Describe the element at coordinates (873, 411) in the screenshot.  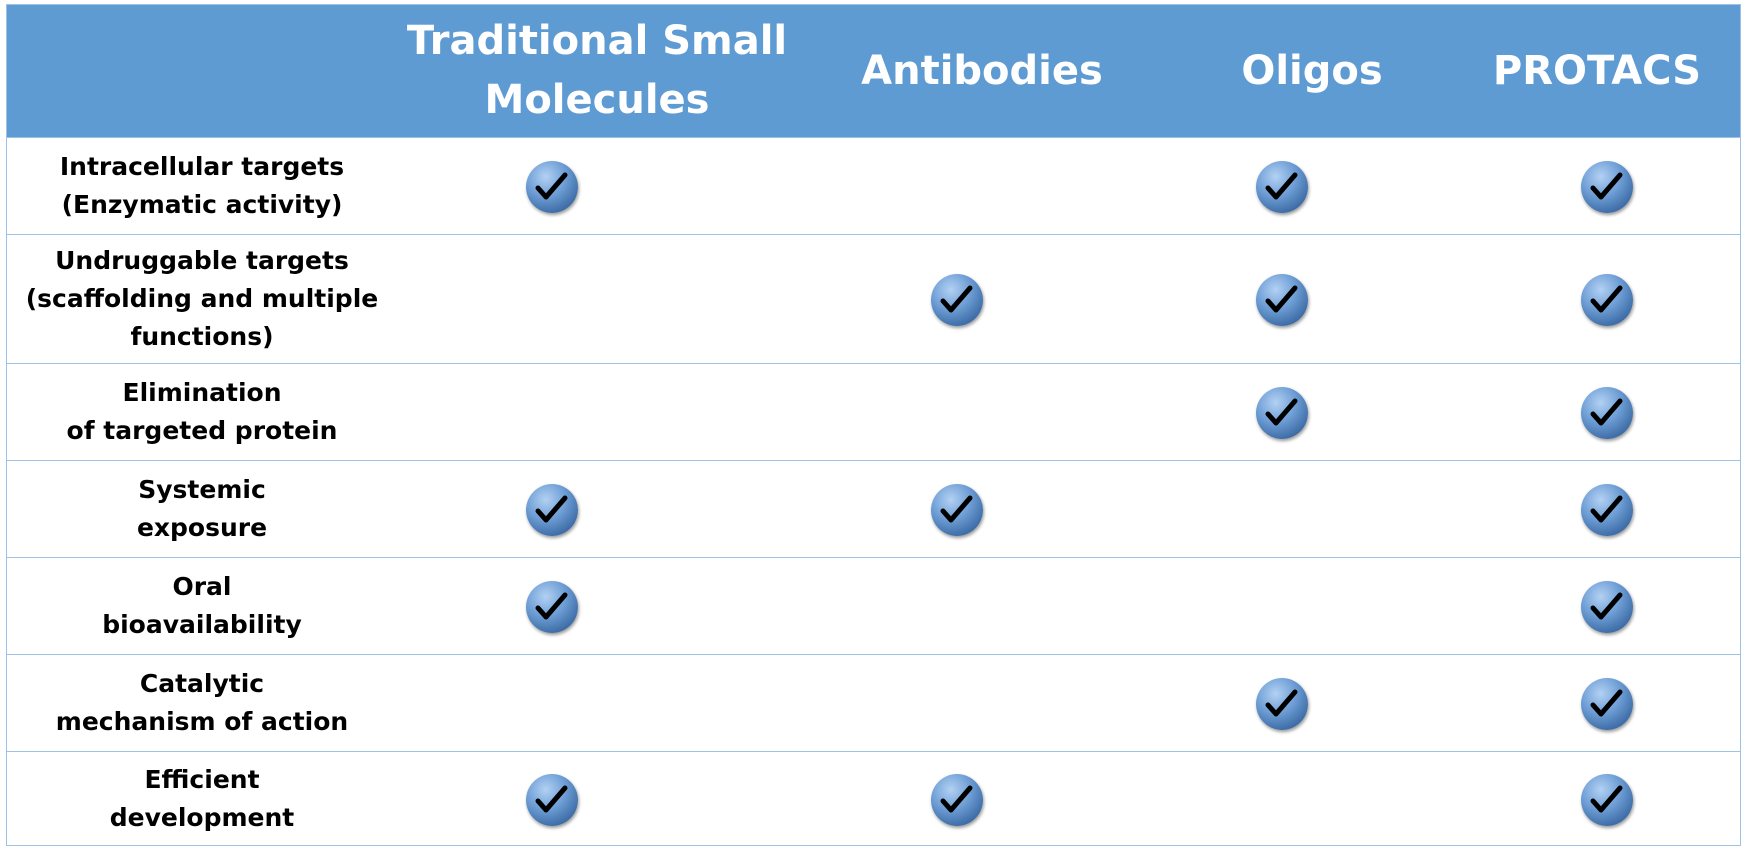
I see `table-row: Elimination of targeted protein` at that location.